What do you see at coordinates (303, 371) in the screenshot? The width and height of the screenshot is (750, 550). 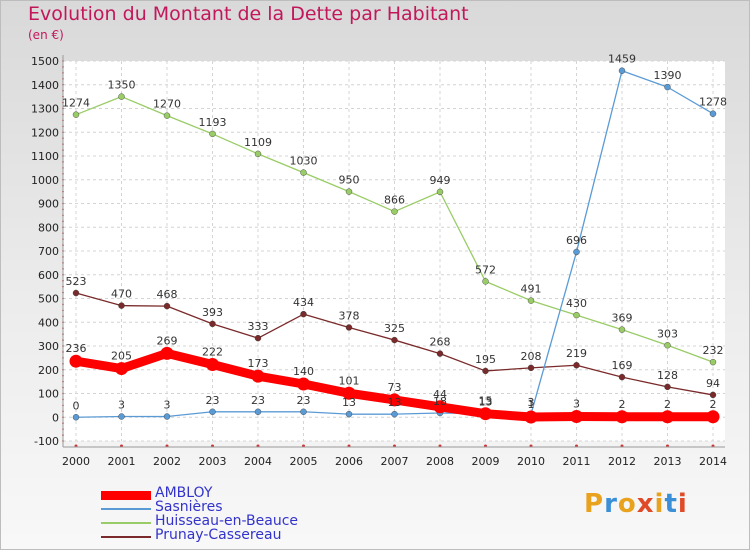 I see `data-label: 140` at bounding box center [303, 371].